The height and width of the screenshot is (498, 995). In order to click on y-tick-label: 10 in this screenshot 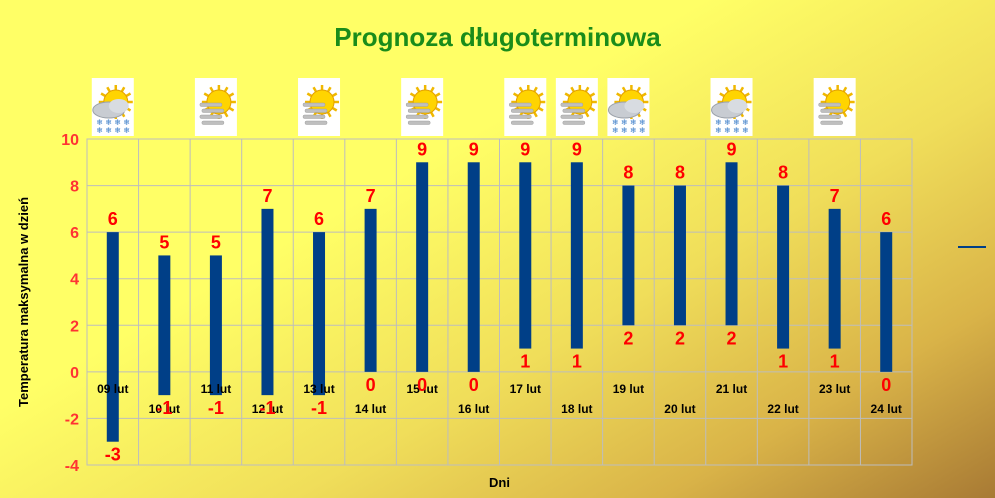, I will do `click(70, 140)`.